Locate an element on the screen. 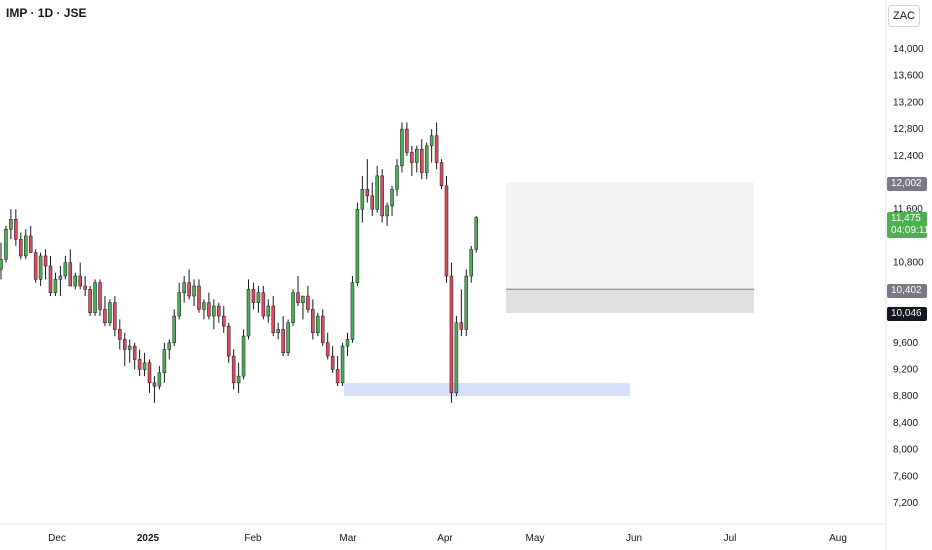  x-tick-label: Dec is located at coordinates (57, 538).